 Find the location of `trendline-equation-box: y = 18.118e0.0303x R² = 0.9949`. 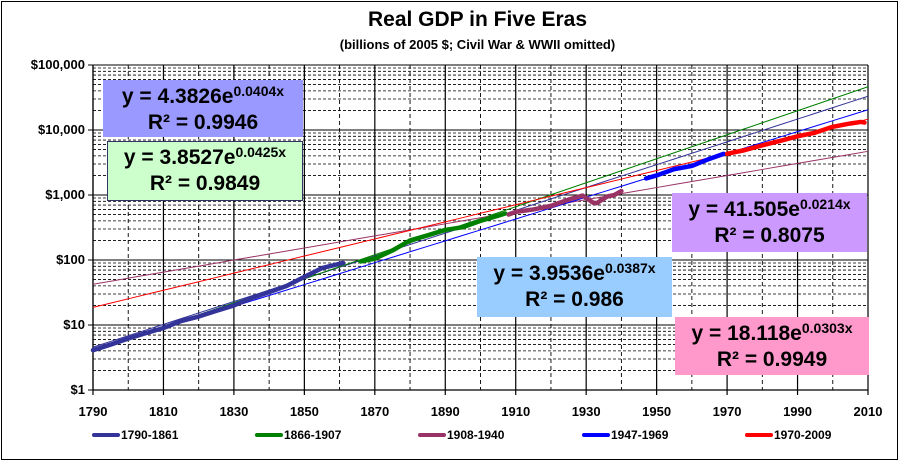

trendline-equation-box: y = 18.118e0.0303x R² = 0.9949 is located at coordinates (772, 346).